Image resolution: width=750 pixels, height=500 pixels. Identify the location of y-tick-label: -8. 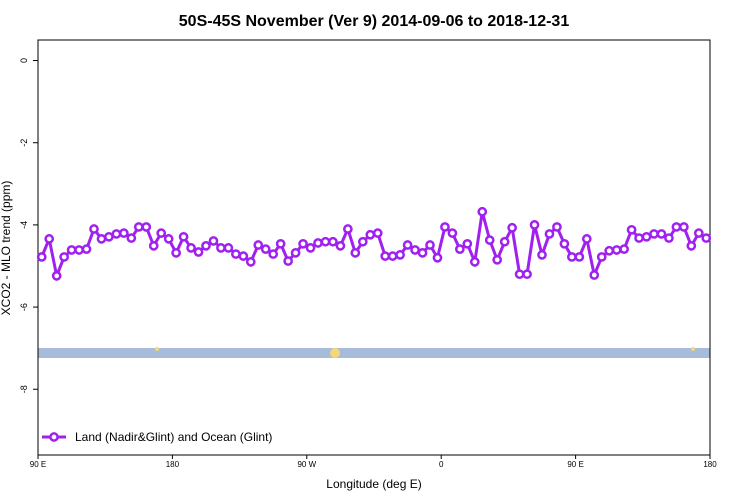
(24, 389).